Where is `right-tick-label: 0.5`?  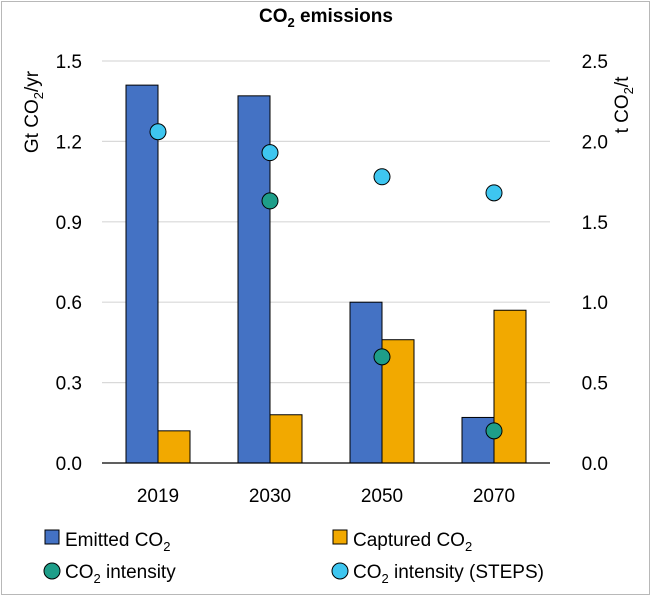
right-tick-label: 0.5 is located at coordinates (595, 384).